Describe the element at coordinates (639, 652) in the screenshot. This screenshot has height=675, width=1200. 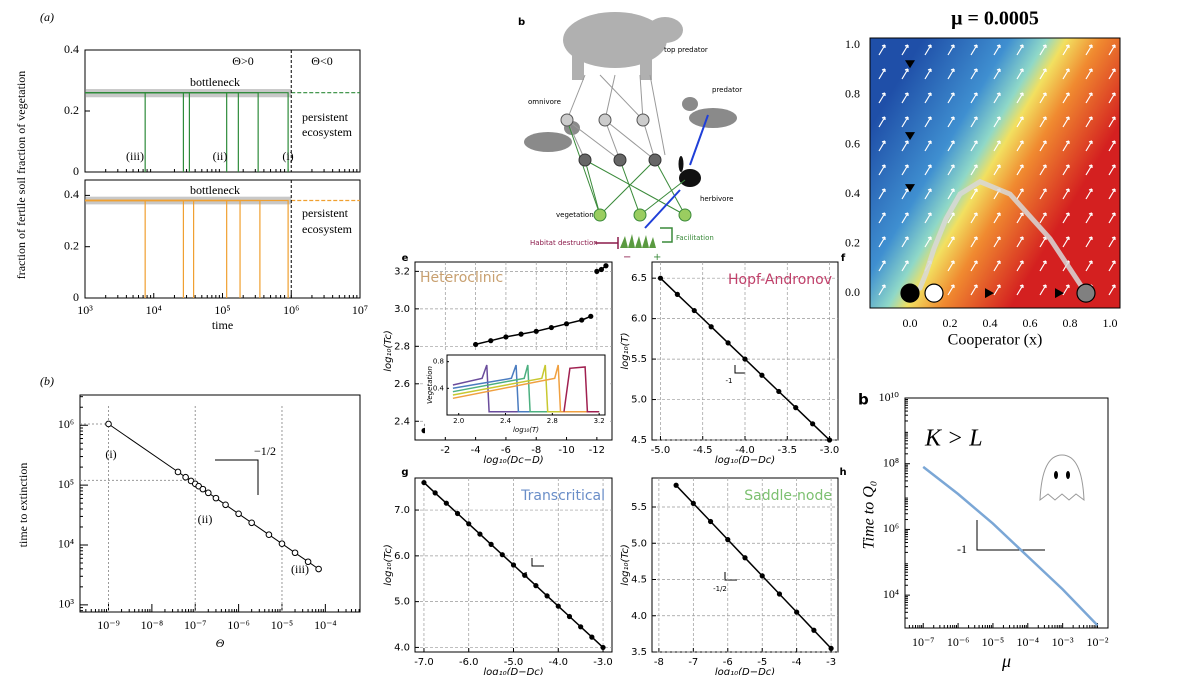
I see `y-tick-label: 3.5` at that location.